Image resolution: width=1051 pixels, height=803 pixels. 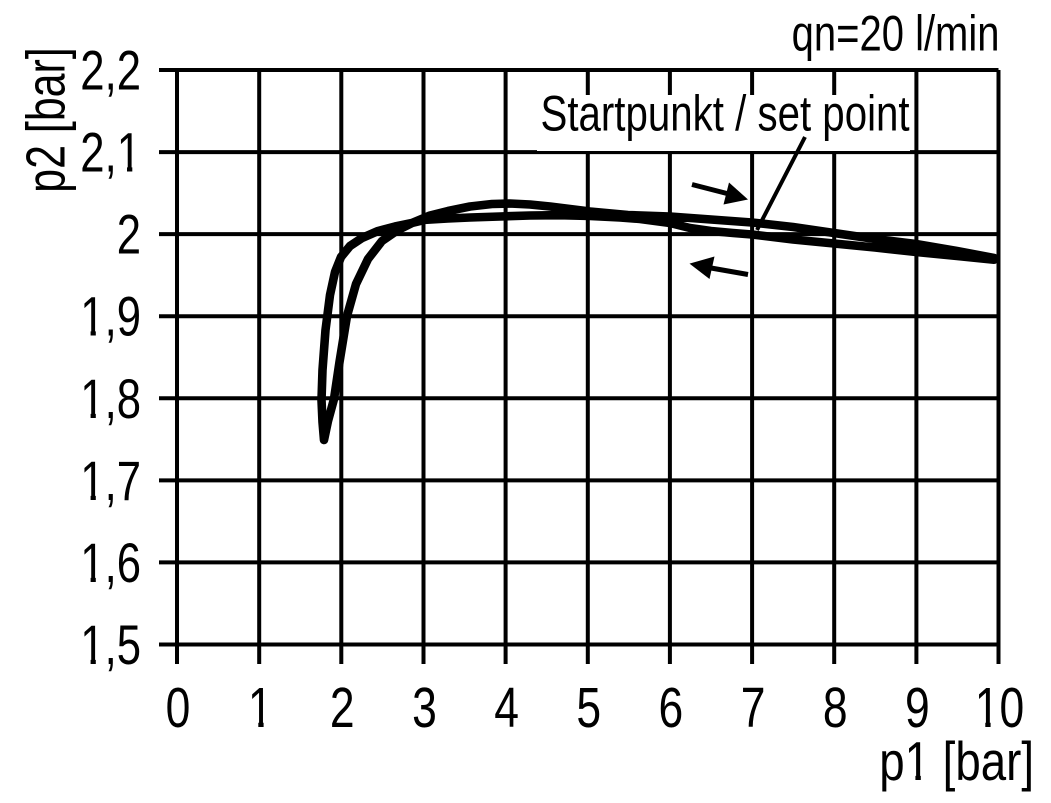 What do you see at coordinates (896, 33) in the screenshot?
I see `svg-text: qn=20 l/min` at bounding box center [896, 33].